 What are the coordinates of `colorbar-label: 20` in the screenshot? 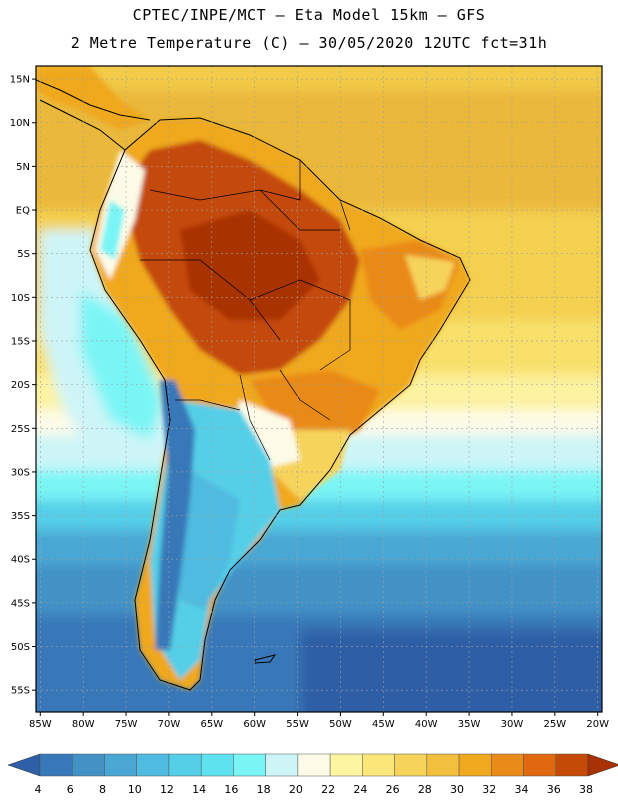 It's located at (296, 789).